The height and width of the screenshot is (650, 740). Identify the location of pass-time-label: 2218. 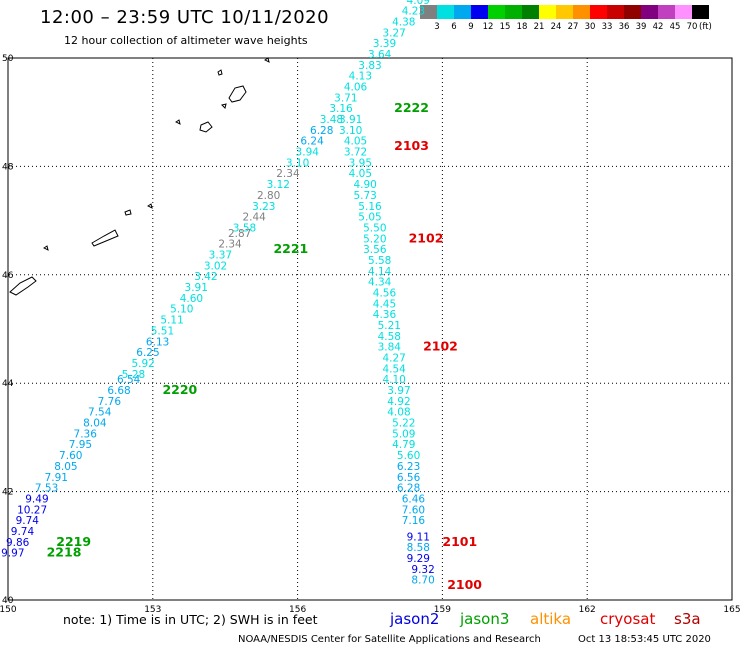
(64, 552).